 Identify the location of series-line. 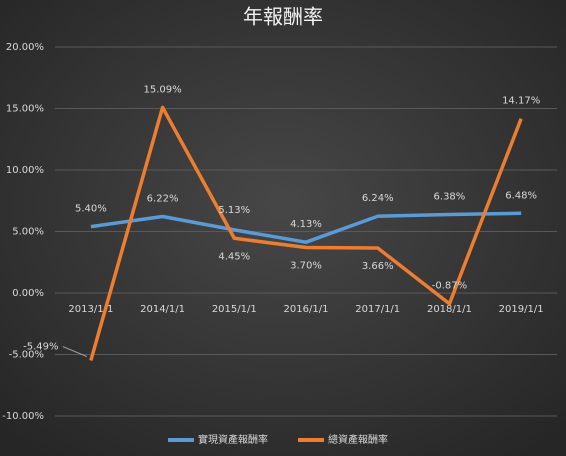
(306, 227).